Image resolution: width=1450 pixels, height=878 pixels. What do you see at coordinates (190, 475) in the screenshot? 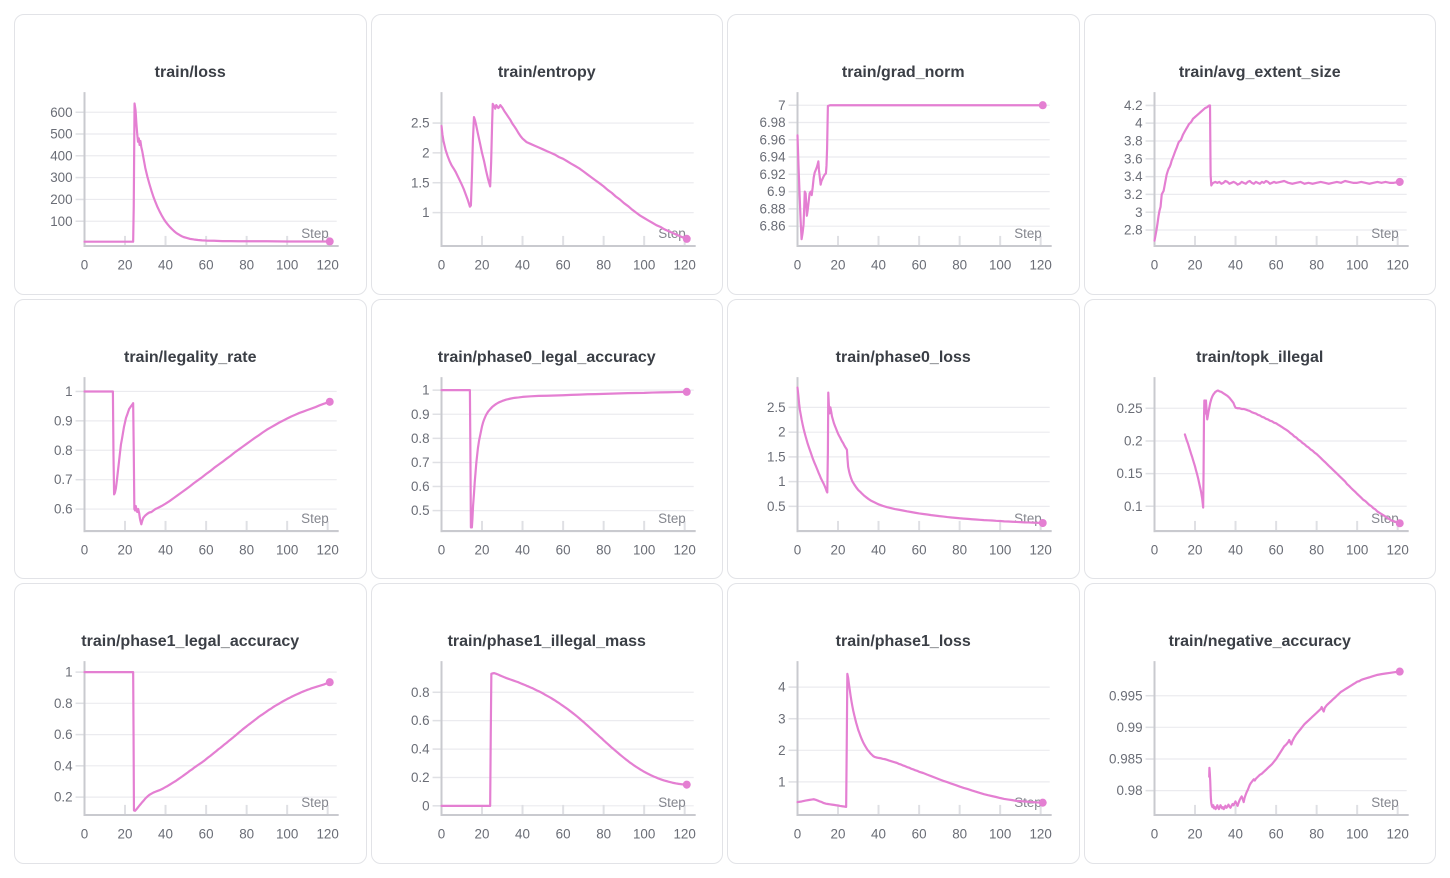
I see `line-chart: 0.6 0.7 0.8 0.9 1 0 20 40 60 80 100 120 Step` at bounding box center [190, 475].